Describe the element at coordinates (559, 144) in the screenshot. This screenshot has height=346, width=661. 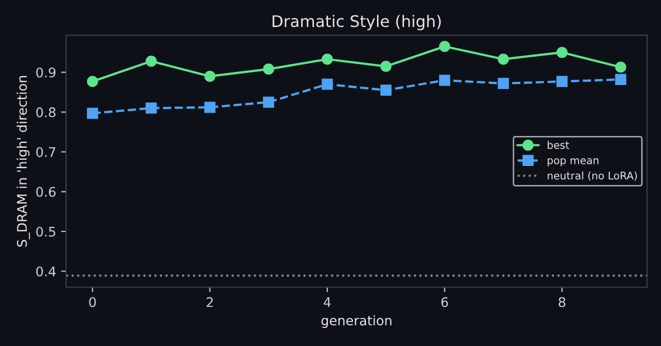
I see `legend-label: best` at that location.